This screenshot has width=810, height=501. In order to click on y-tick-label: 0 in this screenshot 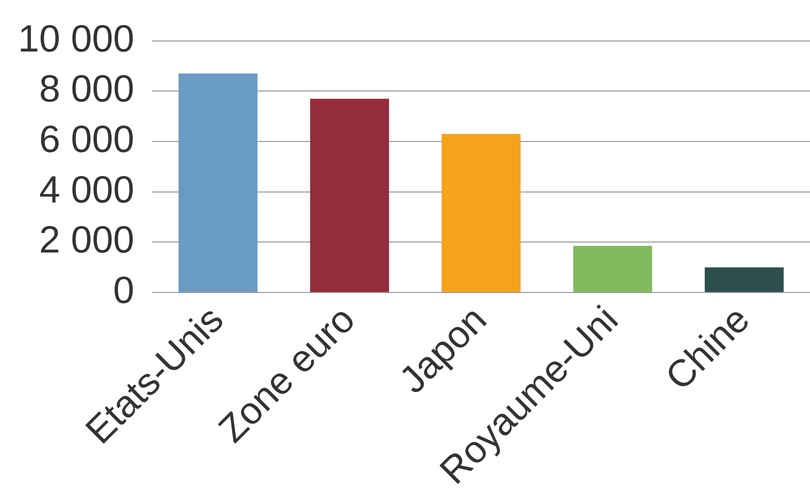, I will do `click(123, 291)`.